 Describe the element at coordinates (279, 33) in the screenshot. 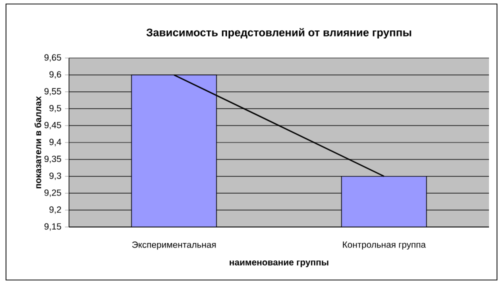

I see `chart-title: Зависимость предстовлений от влияние группы` at that location.